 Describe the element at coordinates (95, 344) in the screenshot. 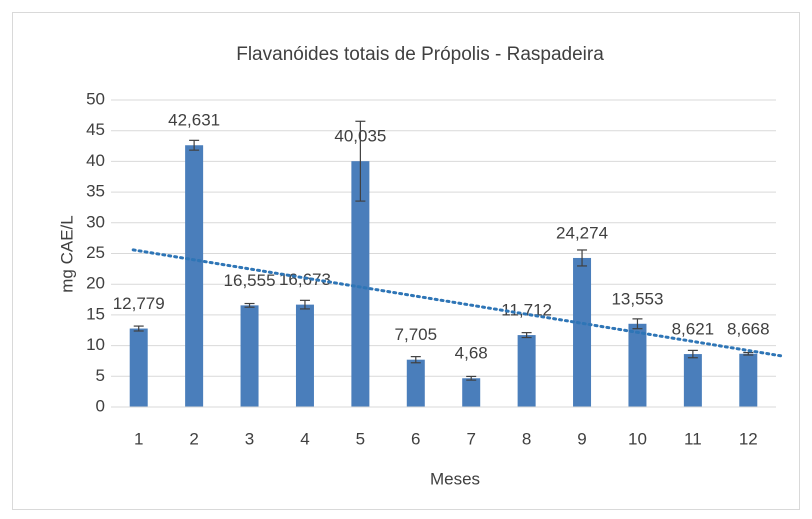

I see `y-tick-label: 10` at that location.